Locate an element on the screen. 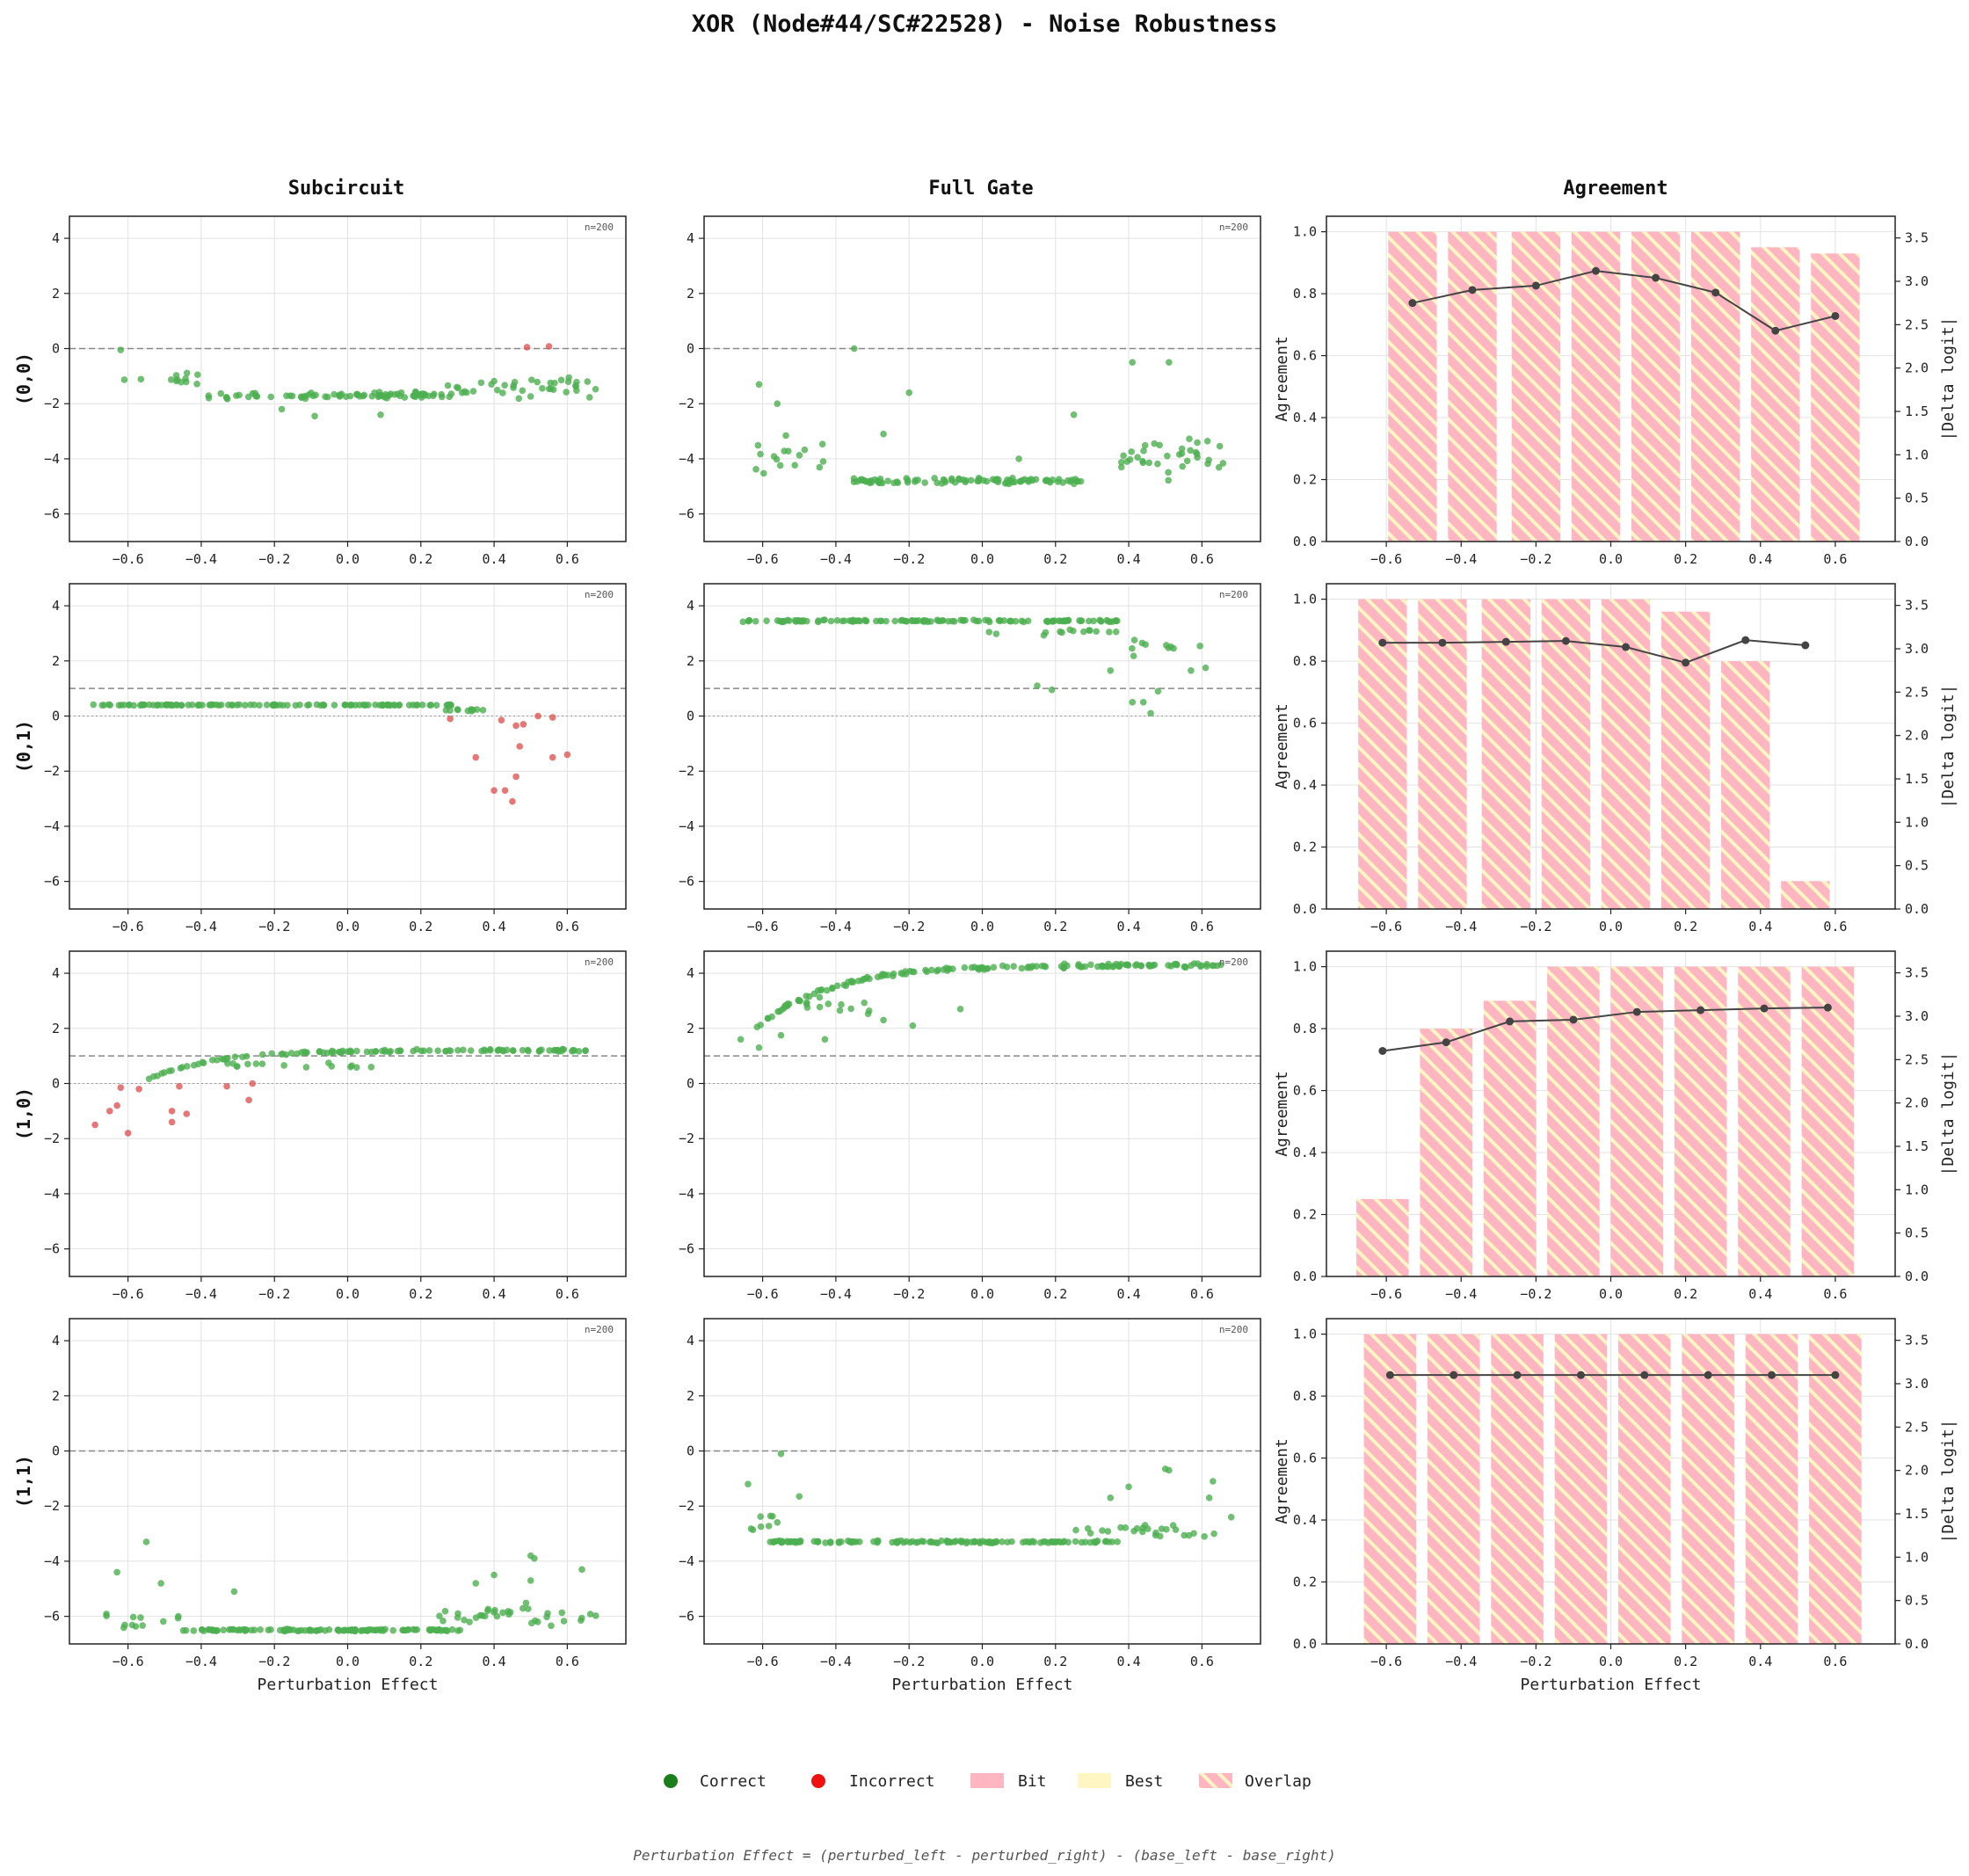 This screenshot has height=1876, width=1969. legend-best-label: Best is located at coordinates (1144, 1781).